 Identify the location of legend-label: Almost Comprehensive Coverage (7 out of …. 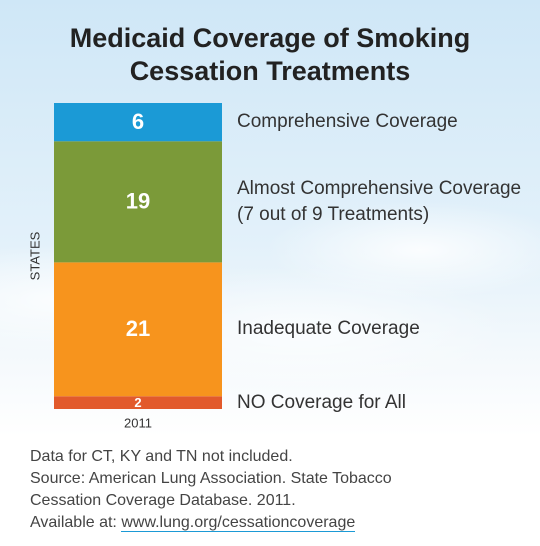
(379, 201).